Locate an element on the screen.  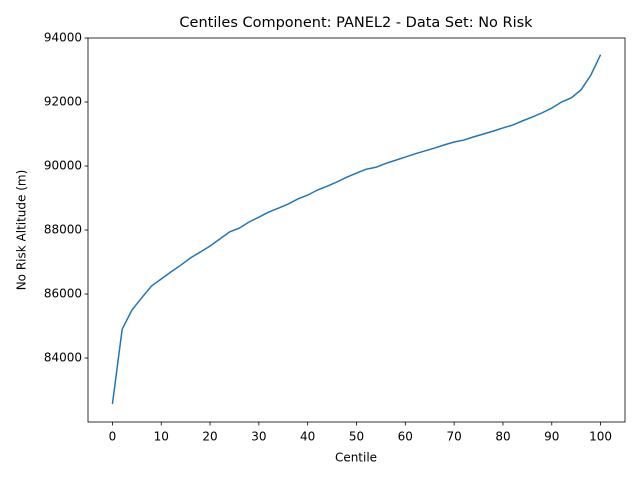
x-tick-label: 60 is located at coordinates (405, 437).